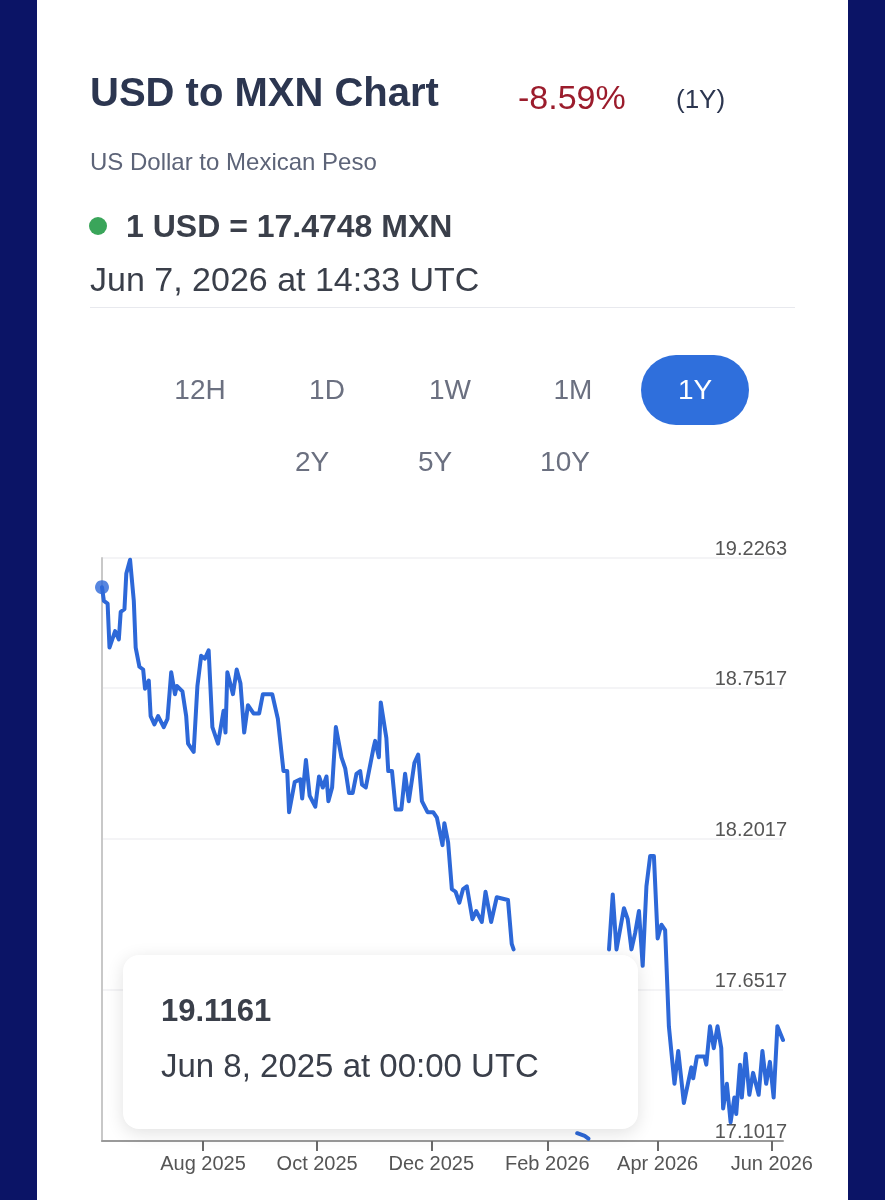  Describe the element at coordinates (547, 1163) in the screenshot. I see `x-tick-label: Feb 2026` at that location.